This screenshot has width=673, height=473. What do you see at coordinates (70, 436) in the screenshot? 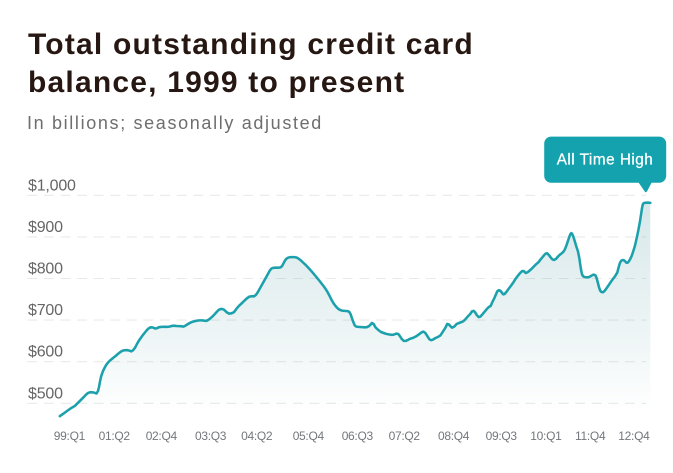
I see `svg-text: 99:Q1` at bounding box center [70, 436].